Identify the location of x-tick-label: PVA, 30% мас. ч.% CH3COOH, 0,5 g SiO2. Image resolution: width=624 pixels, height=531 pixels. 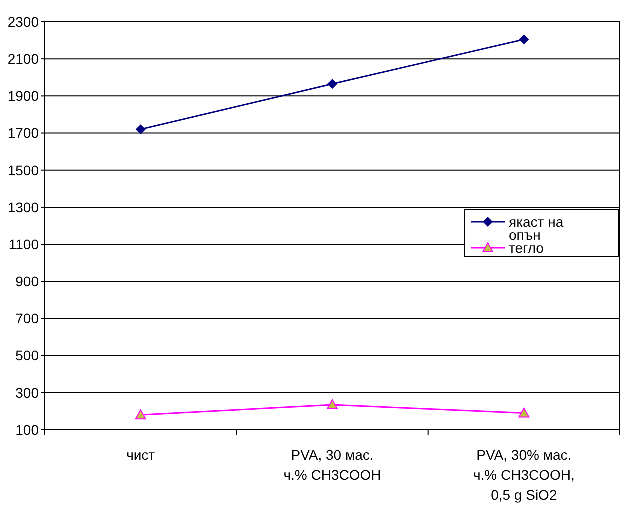
(524, 475).